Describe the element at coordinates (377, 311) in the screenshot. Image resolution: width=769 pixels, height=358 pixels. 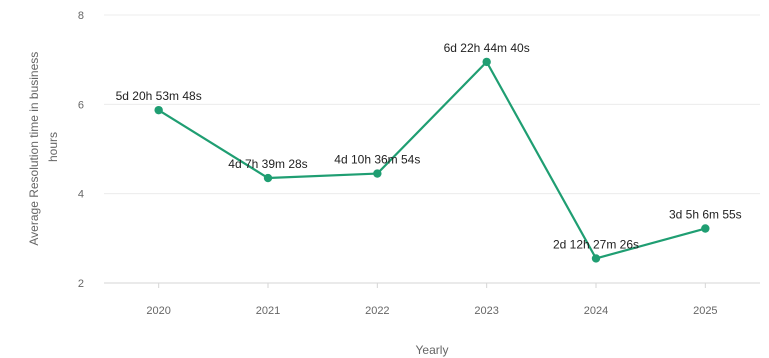
I see `x-tick-label: 2022` at that location.